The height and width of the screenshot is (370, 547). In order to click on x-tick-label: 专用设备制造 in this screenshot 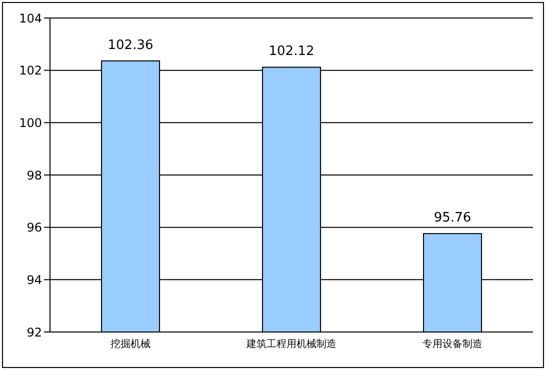, I will do `click(452, 344)`.